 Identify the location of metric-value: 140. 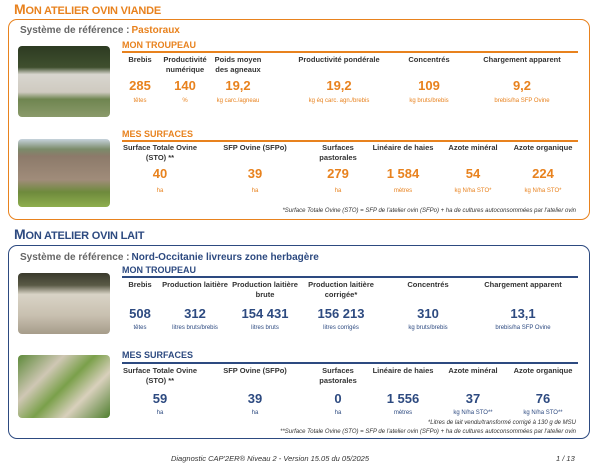
(185, 85).